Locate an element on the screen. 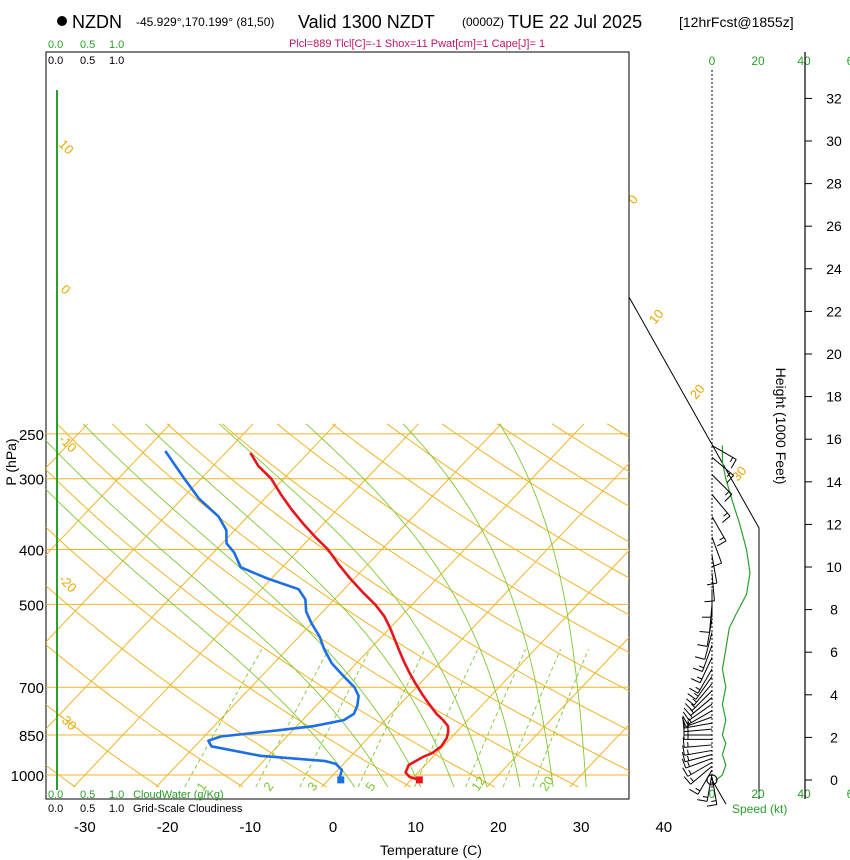 Image resolution: width=850 pixels, height=860 pixels. height-tick-label: 16 is located at coordinates (834, 439).